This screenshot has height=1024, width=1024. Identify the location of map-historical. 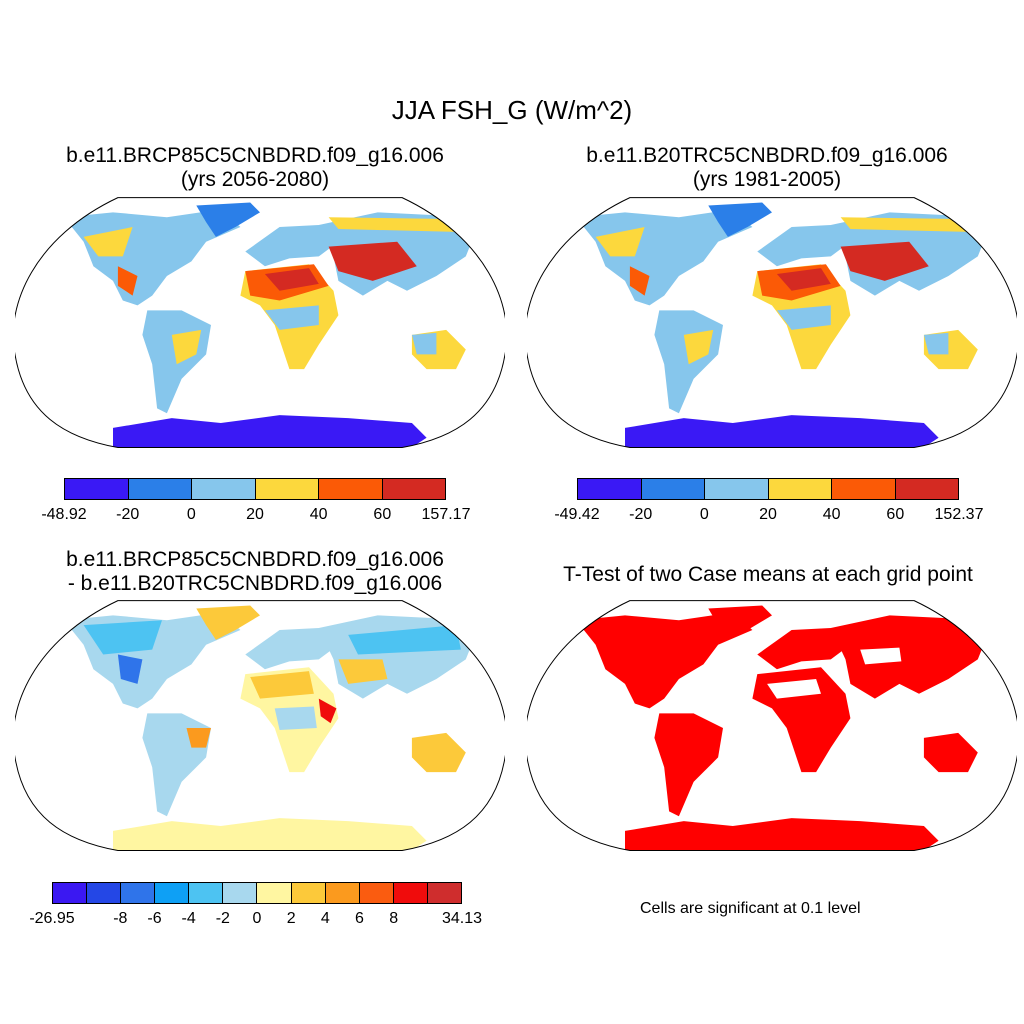
(772, 323).